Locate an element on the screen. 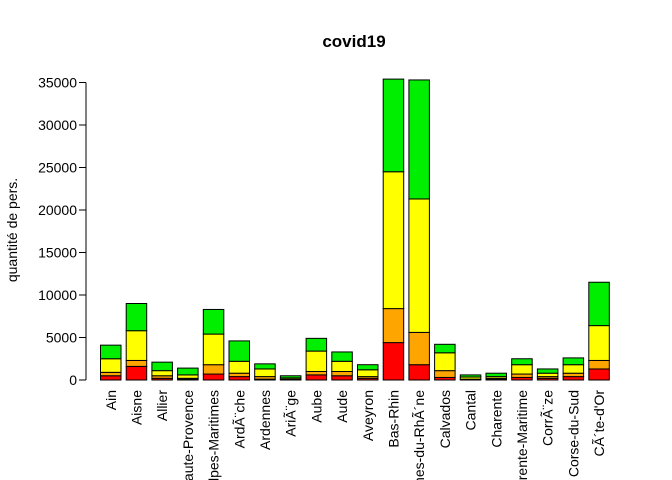 This screenshot has height=480, width=672. y-tick-label: 0 is located at coordinates (73, 380).